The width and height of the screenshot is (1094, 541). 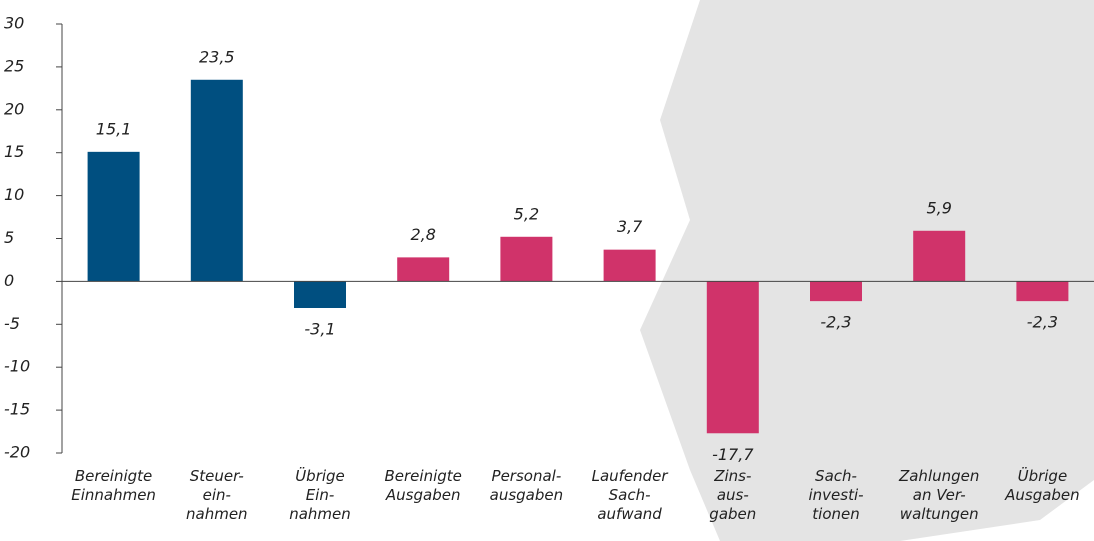 I want to click on x-tick-label: Übrige Ausgaben, so click(x=1042, y=485).